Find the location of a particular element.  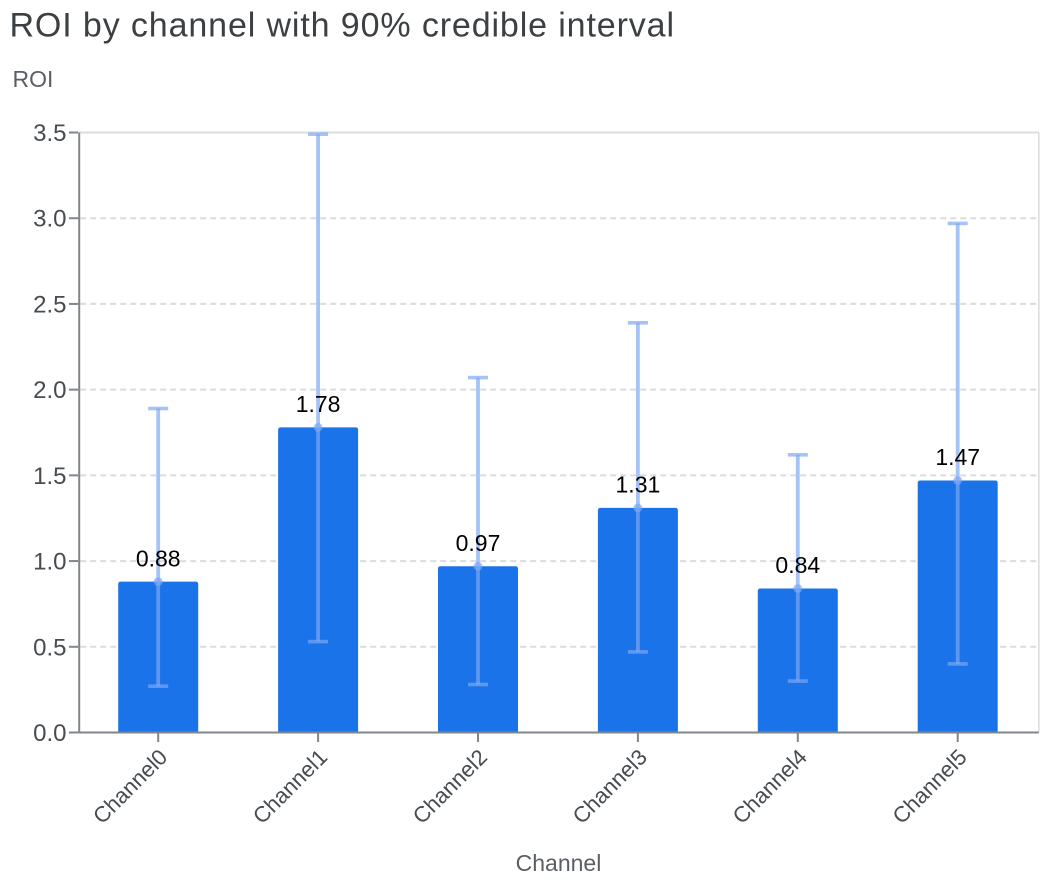

svg-text: 1.5 is located at coordinates (49, 476).